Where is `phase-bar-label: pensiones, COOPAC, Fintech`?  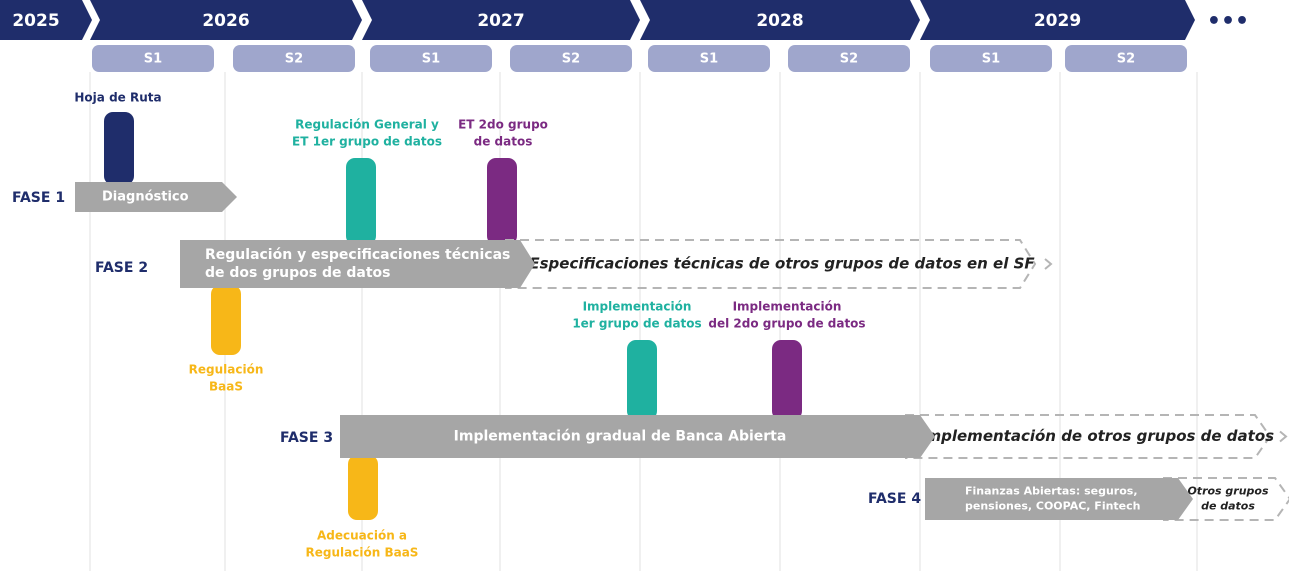
phase-bar-label: pensiones, COOPAC, Fintech is located at coordinates (1053, 506).